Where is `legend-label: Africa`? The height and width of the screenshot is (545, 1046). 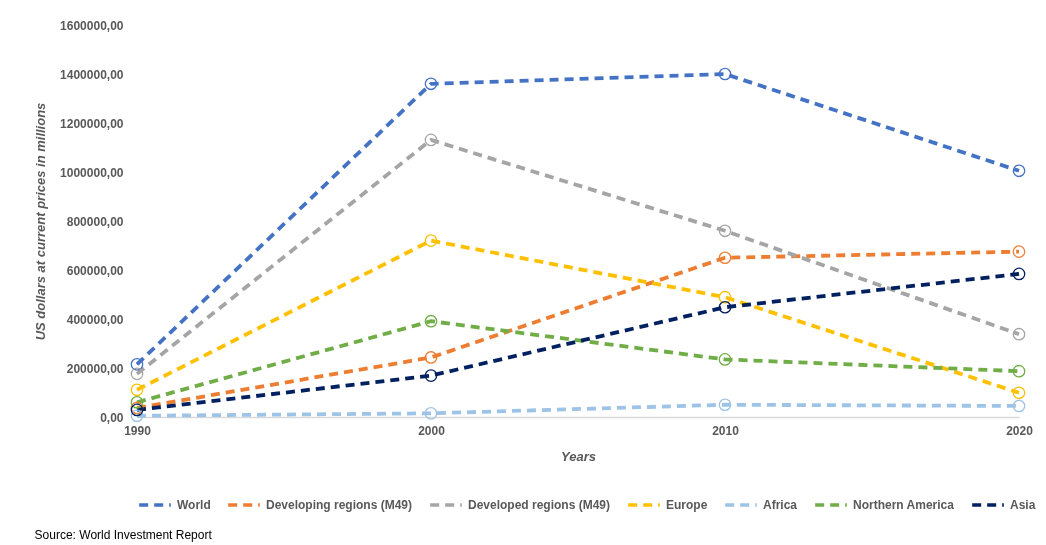
legend-label: Africa is located at coordinates (780, 505).